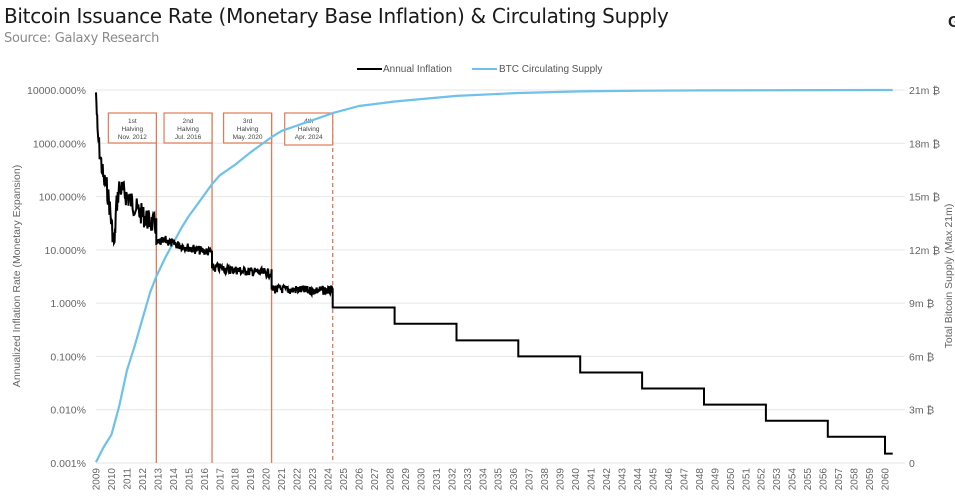 This screenshot has width=955, height=497. Describe the element at coordinates (924, 91) in the screenshot. I see `y2-tick-label: 21m ₿` at that location.